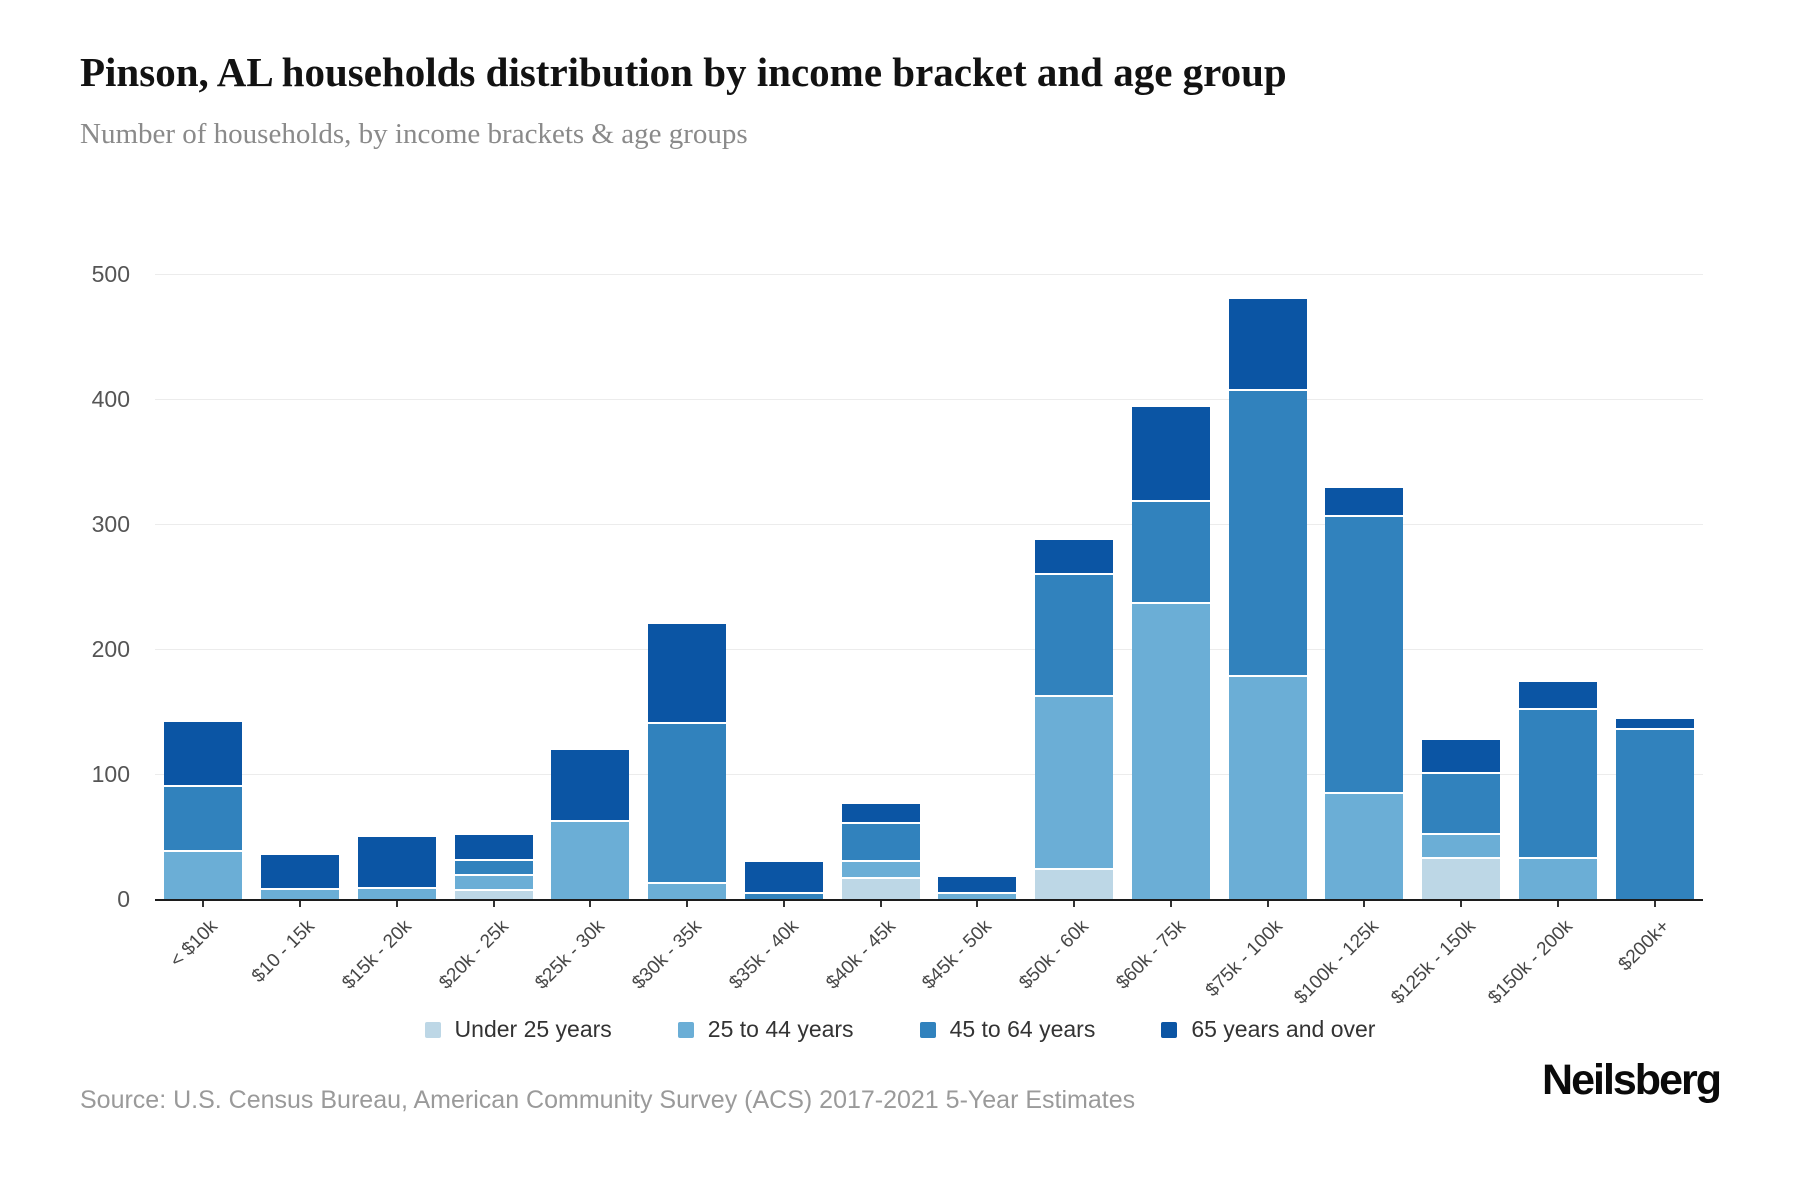  I want to click on x-axis-line, so click(929, 900).